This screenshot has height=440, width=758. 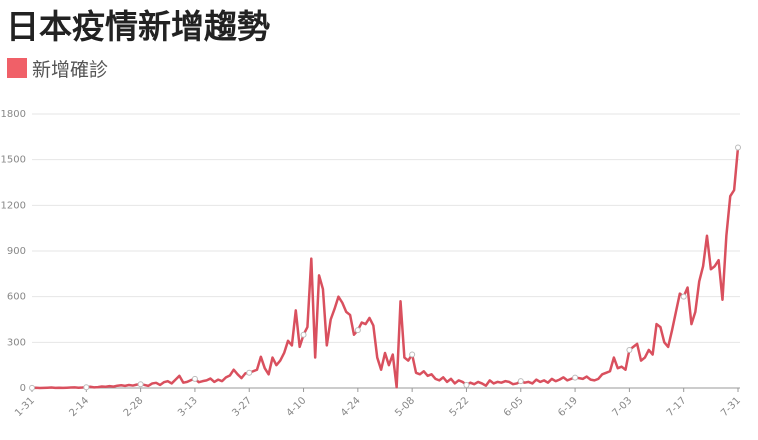 What do you see at coordinates (17, 68) in the screenshot?
I see `legend-swatch` at bounding box center [17, 68].